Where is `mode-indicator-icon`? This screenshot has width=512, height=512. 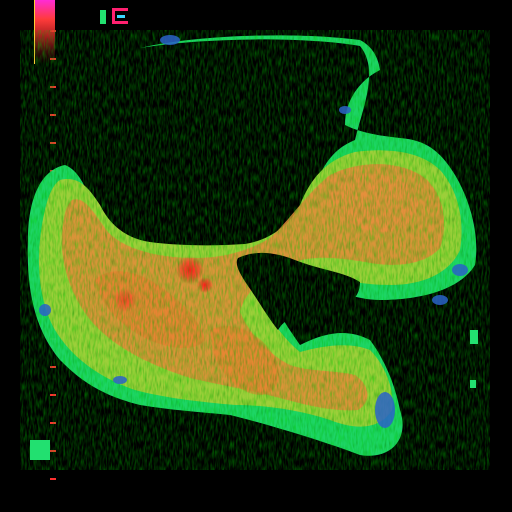 mode-indicator-icon is located at coordinates (120, 16).